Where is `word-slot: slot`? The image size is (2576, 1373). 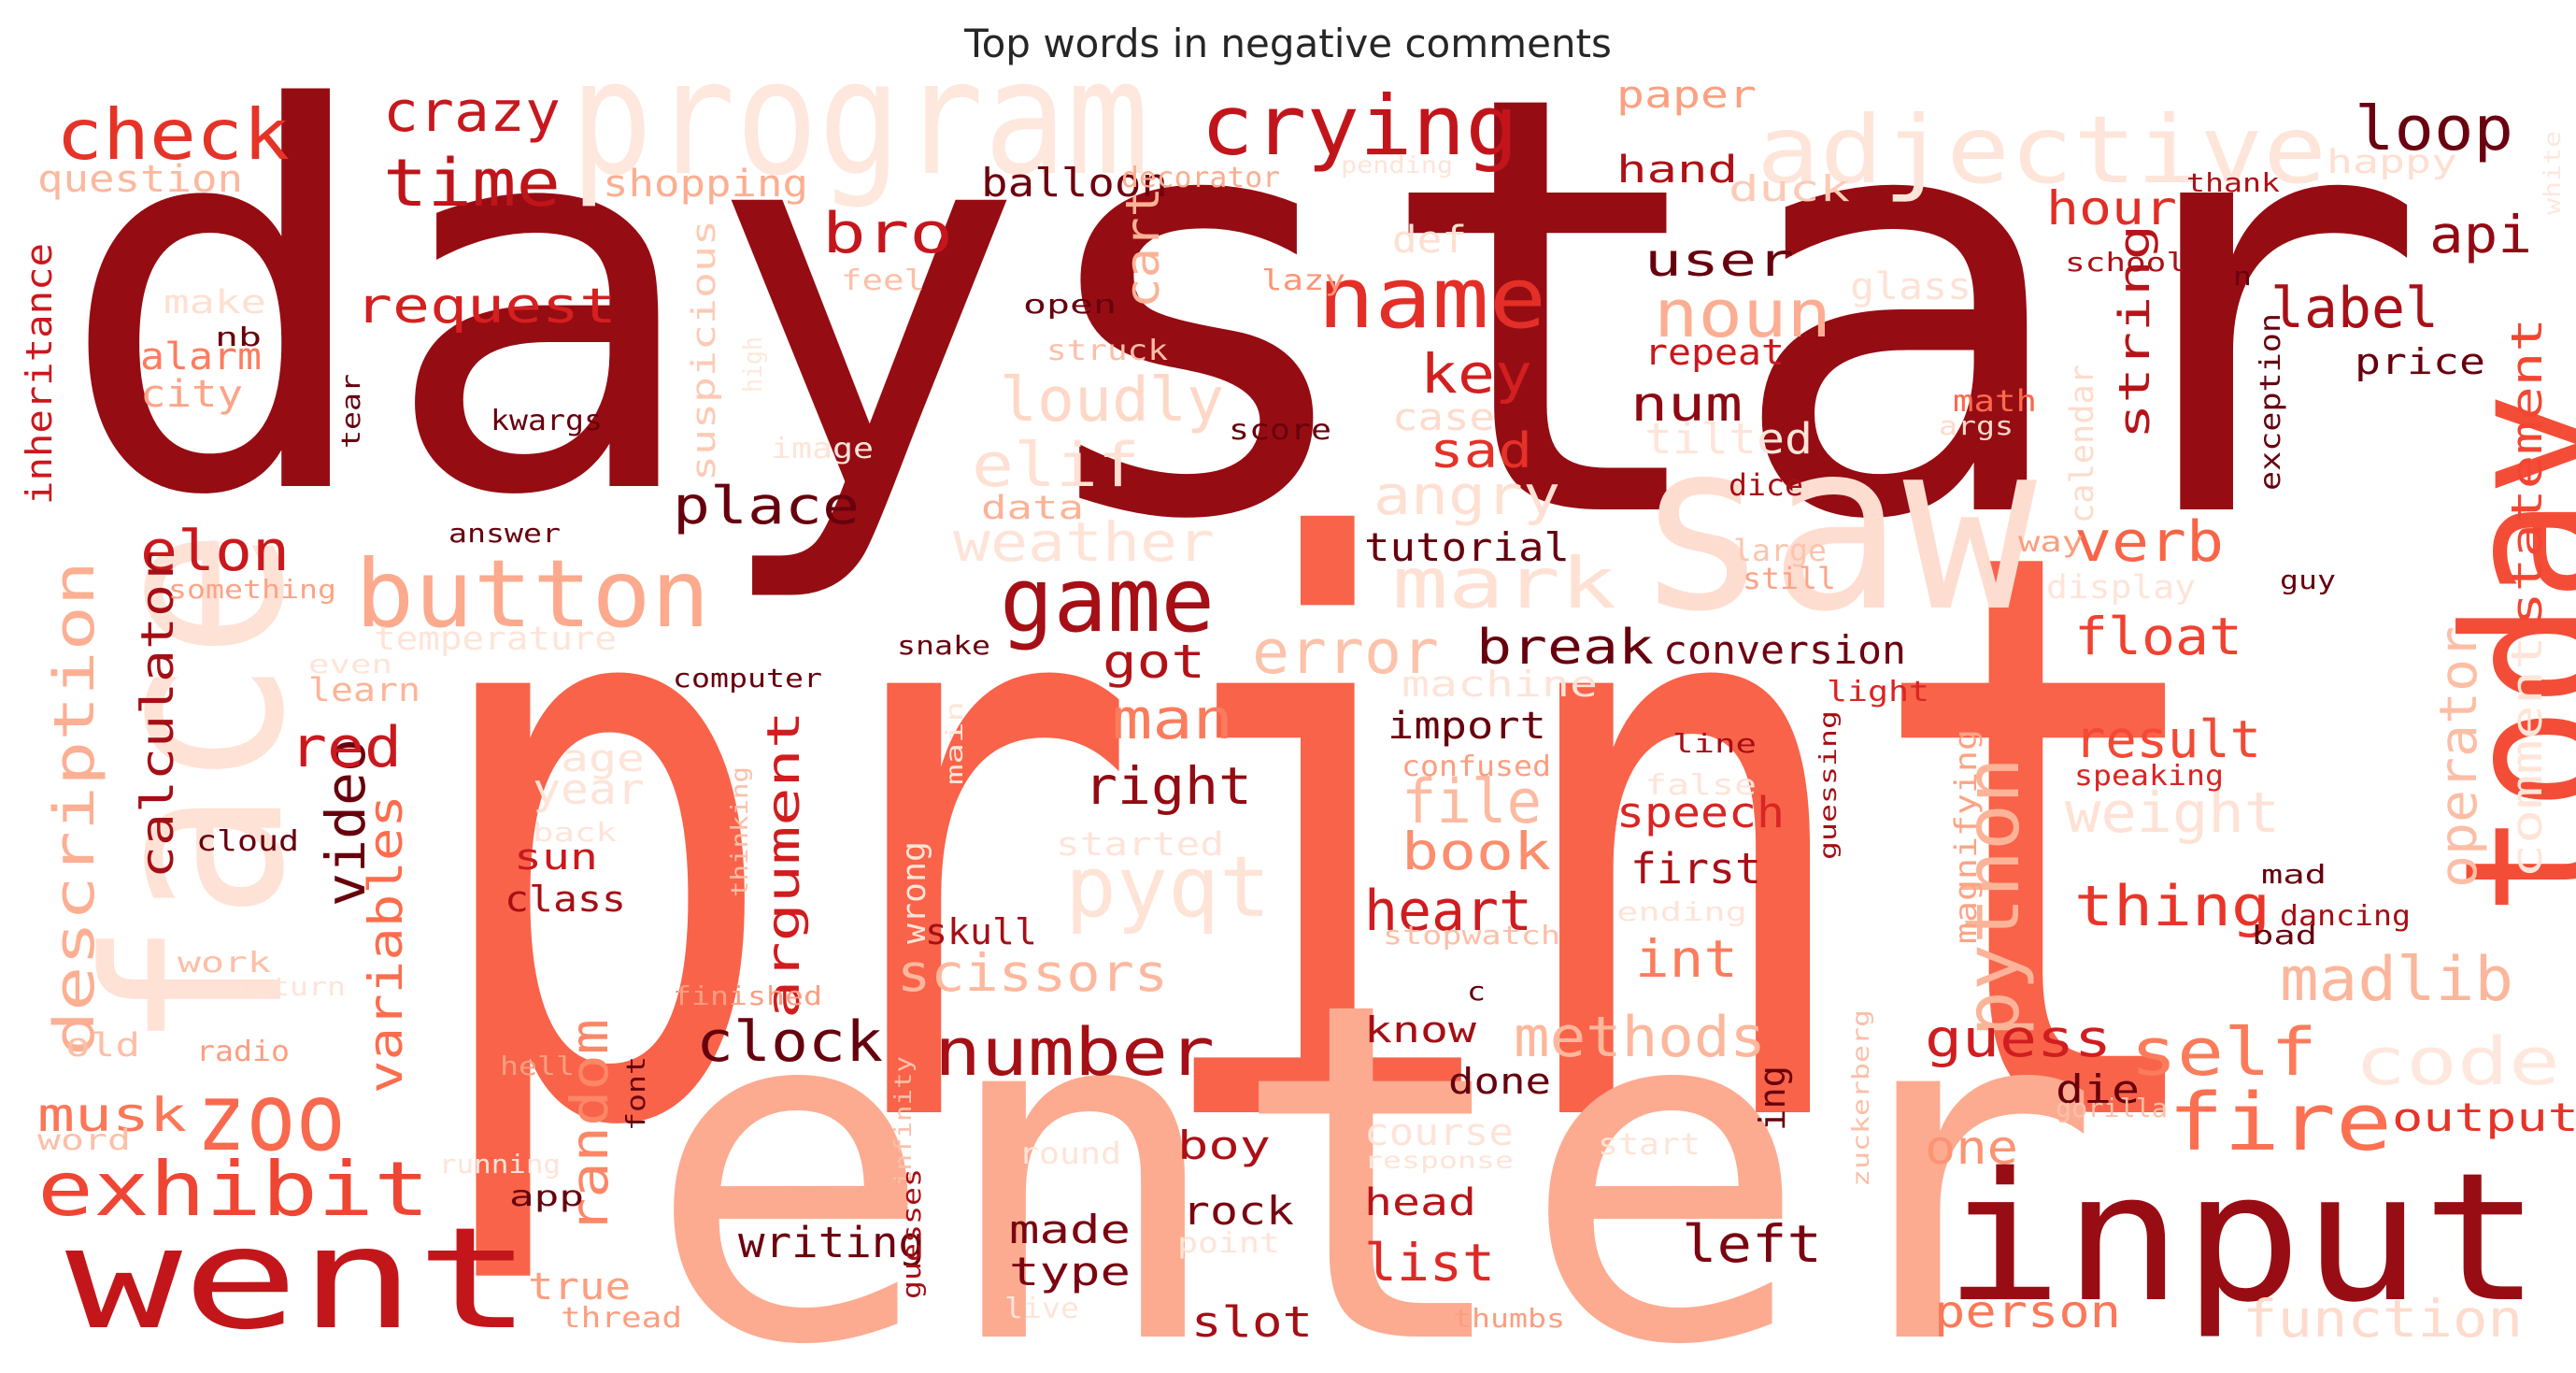 word-slot: slot is located at coordinates (1252, 1322).